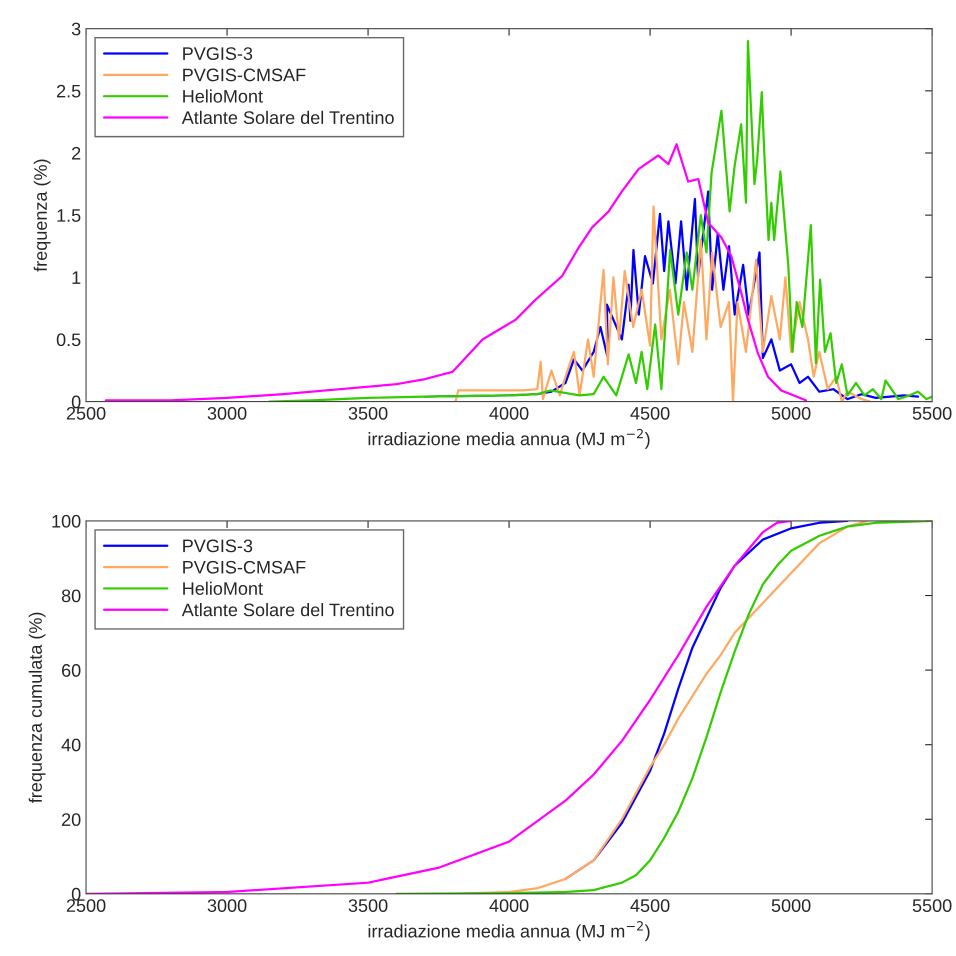 The image size is (956, 956). Describe the element at coordinates (76, 277) in the screenshot. I see `y-tick-label: 1` at that location.